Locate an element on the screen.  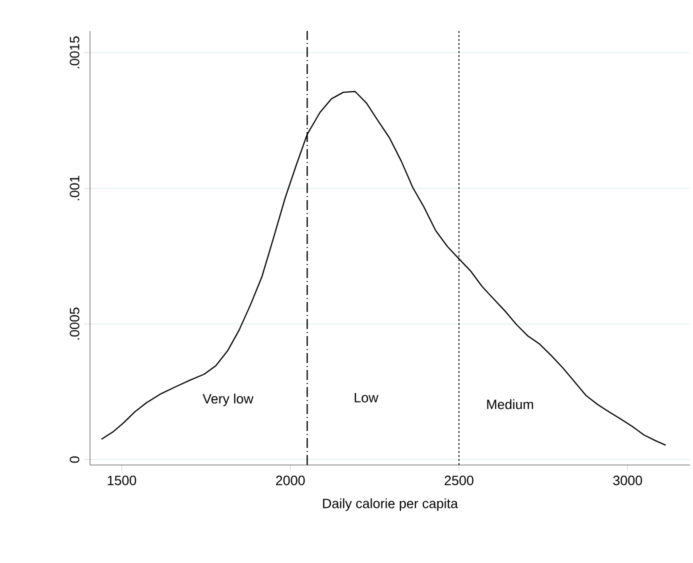
annotation: Low is located at coordinates (366, 397).